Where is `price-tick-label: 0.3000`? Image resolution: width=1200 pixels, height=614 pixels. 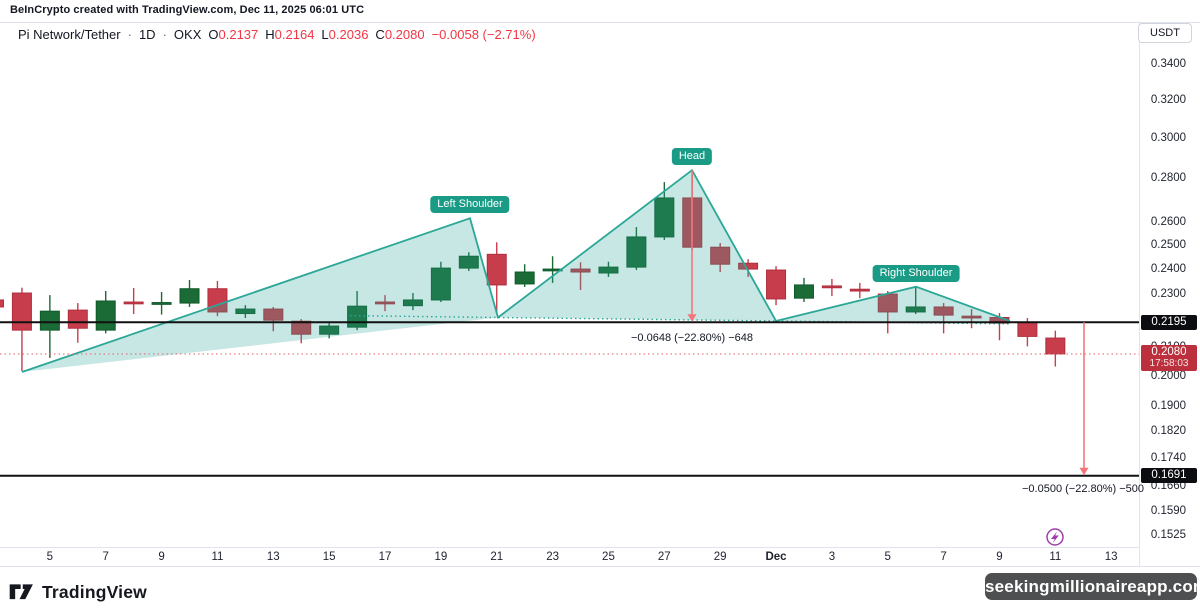 price-tick-label: 0.3000 is located at coordinates (1168, 137).